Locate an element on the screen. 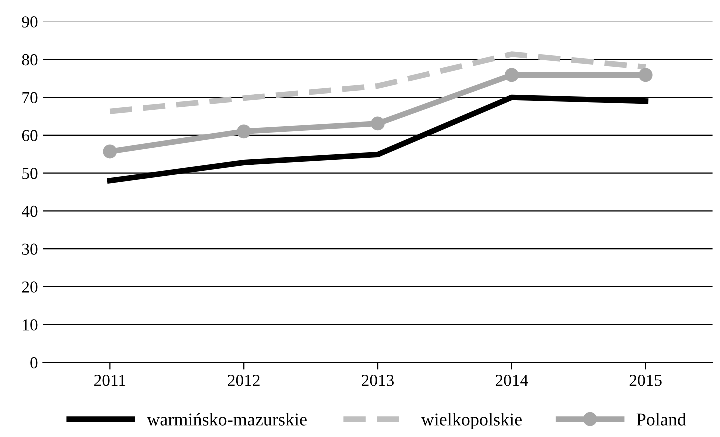 Image resolution: width=720 pixels, height=437 pixels. x-tick-label: 2013 is located at coordinates (378, 380).